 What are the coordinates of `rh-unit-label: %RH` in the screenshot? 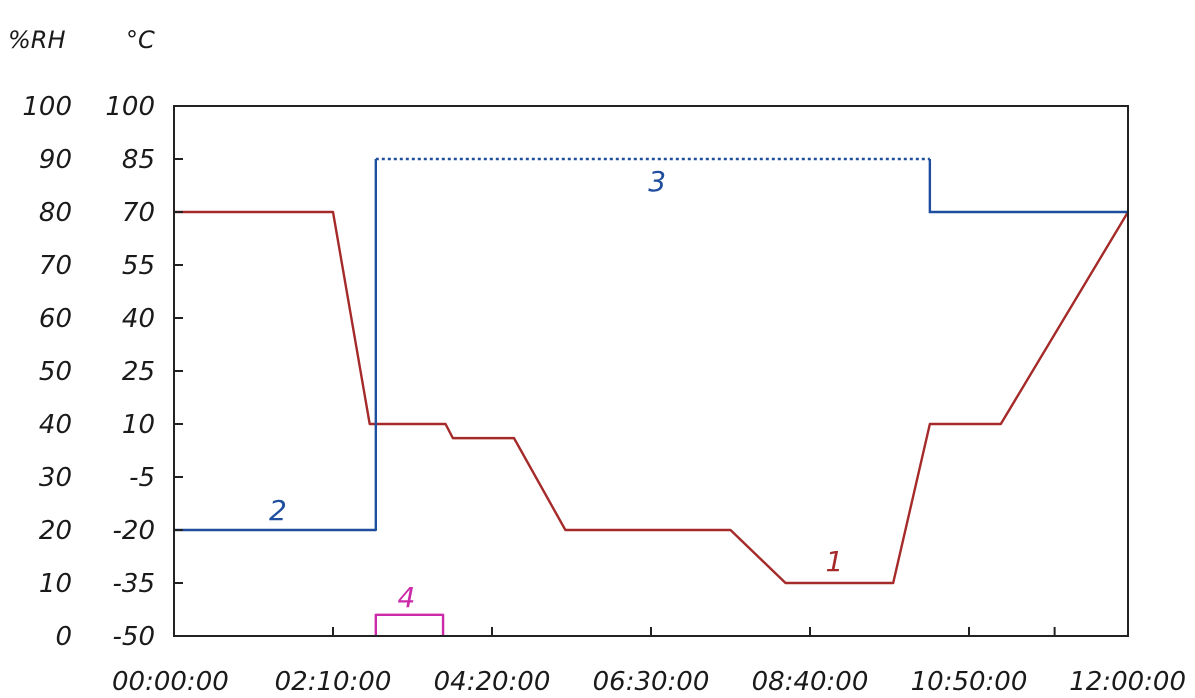 It's located at (37, 40).